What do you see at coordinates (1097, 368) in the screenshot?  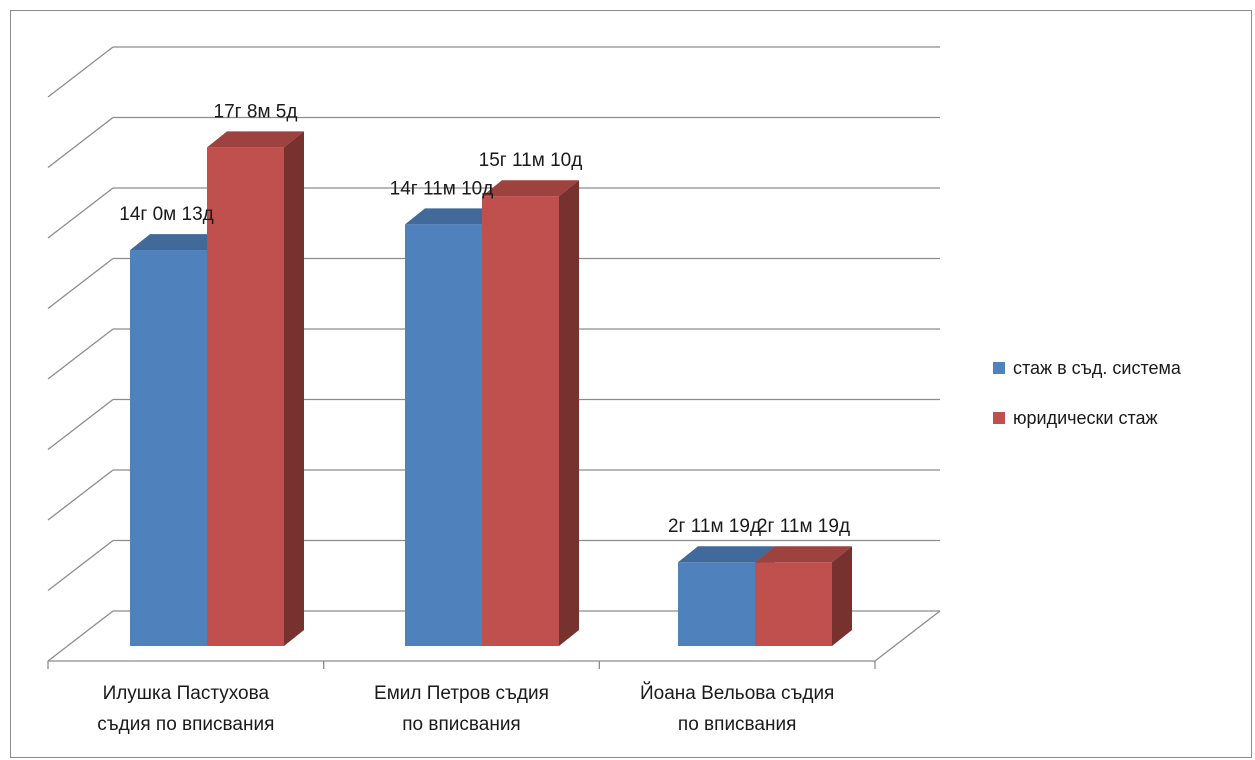 I see `legend-label: стаж в съд. система` at bounding box center [1097, 368].